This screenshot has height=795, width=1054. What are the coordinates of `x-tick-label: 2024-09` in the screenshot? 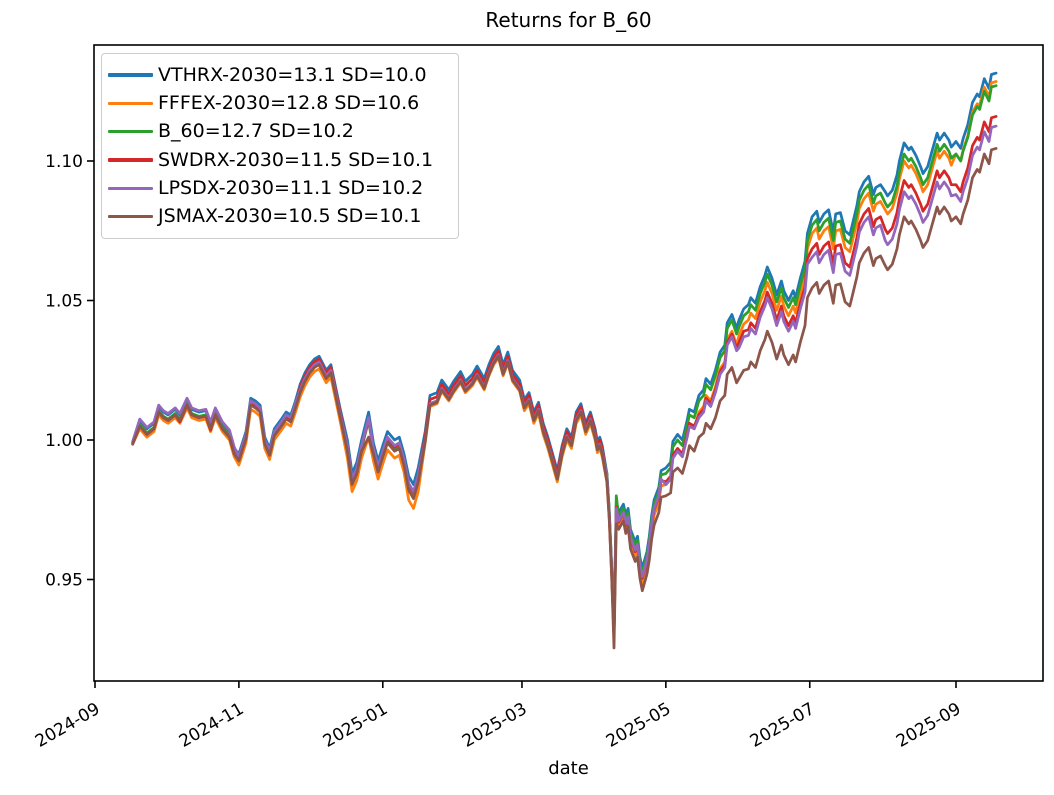 It's located at (68, 725).